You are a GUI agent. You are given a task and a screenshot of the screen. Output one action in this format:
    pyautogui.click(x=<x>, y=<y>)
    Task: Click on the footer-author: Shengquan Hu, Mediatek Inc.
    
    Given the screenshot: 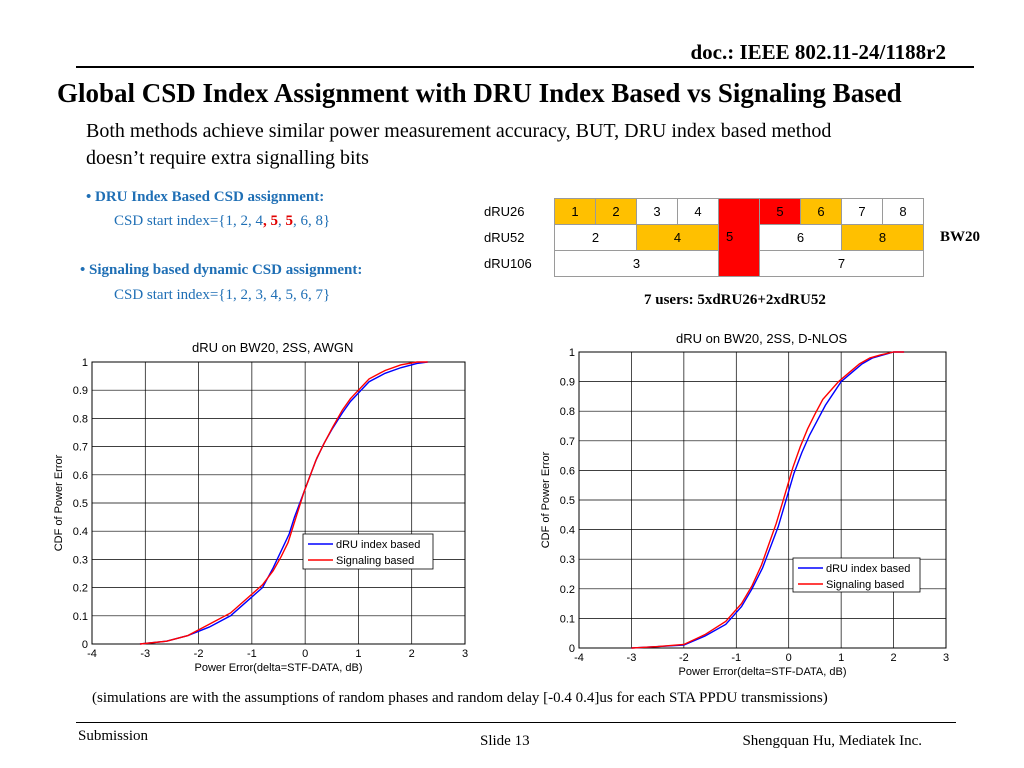 What is the action you would take?
    pyautogui.click(x=832, y=741)
    